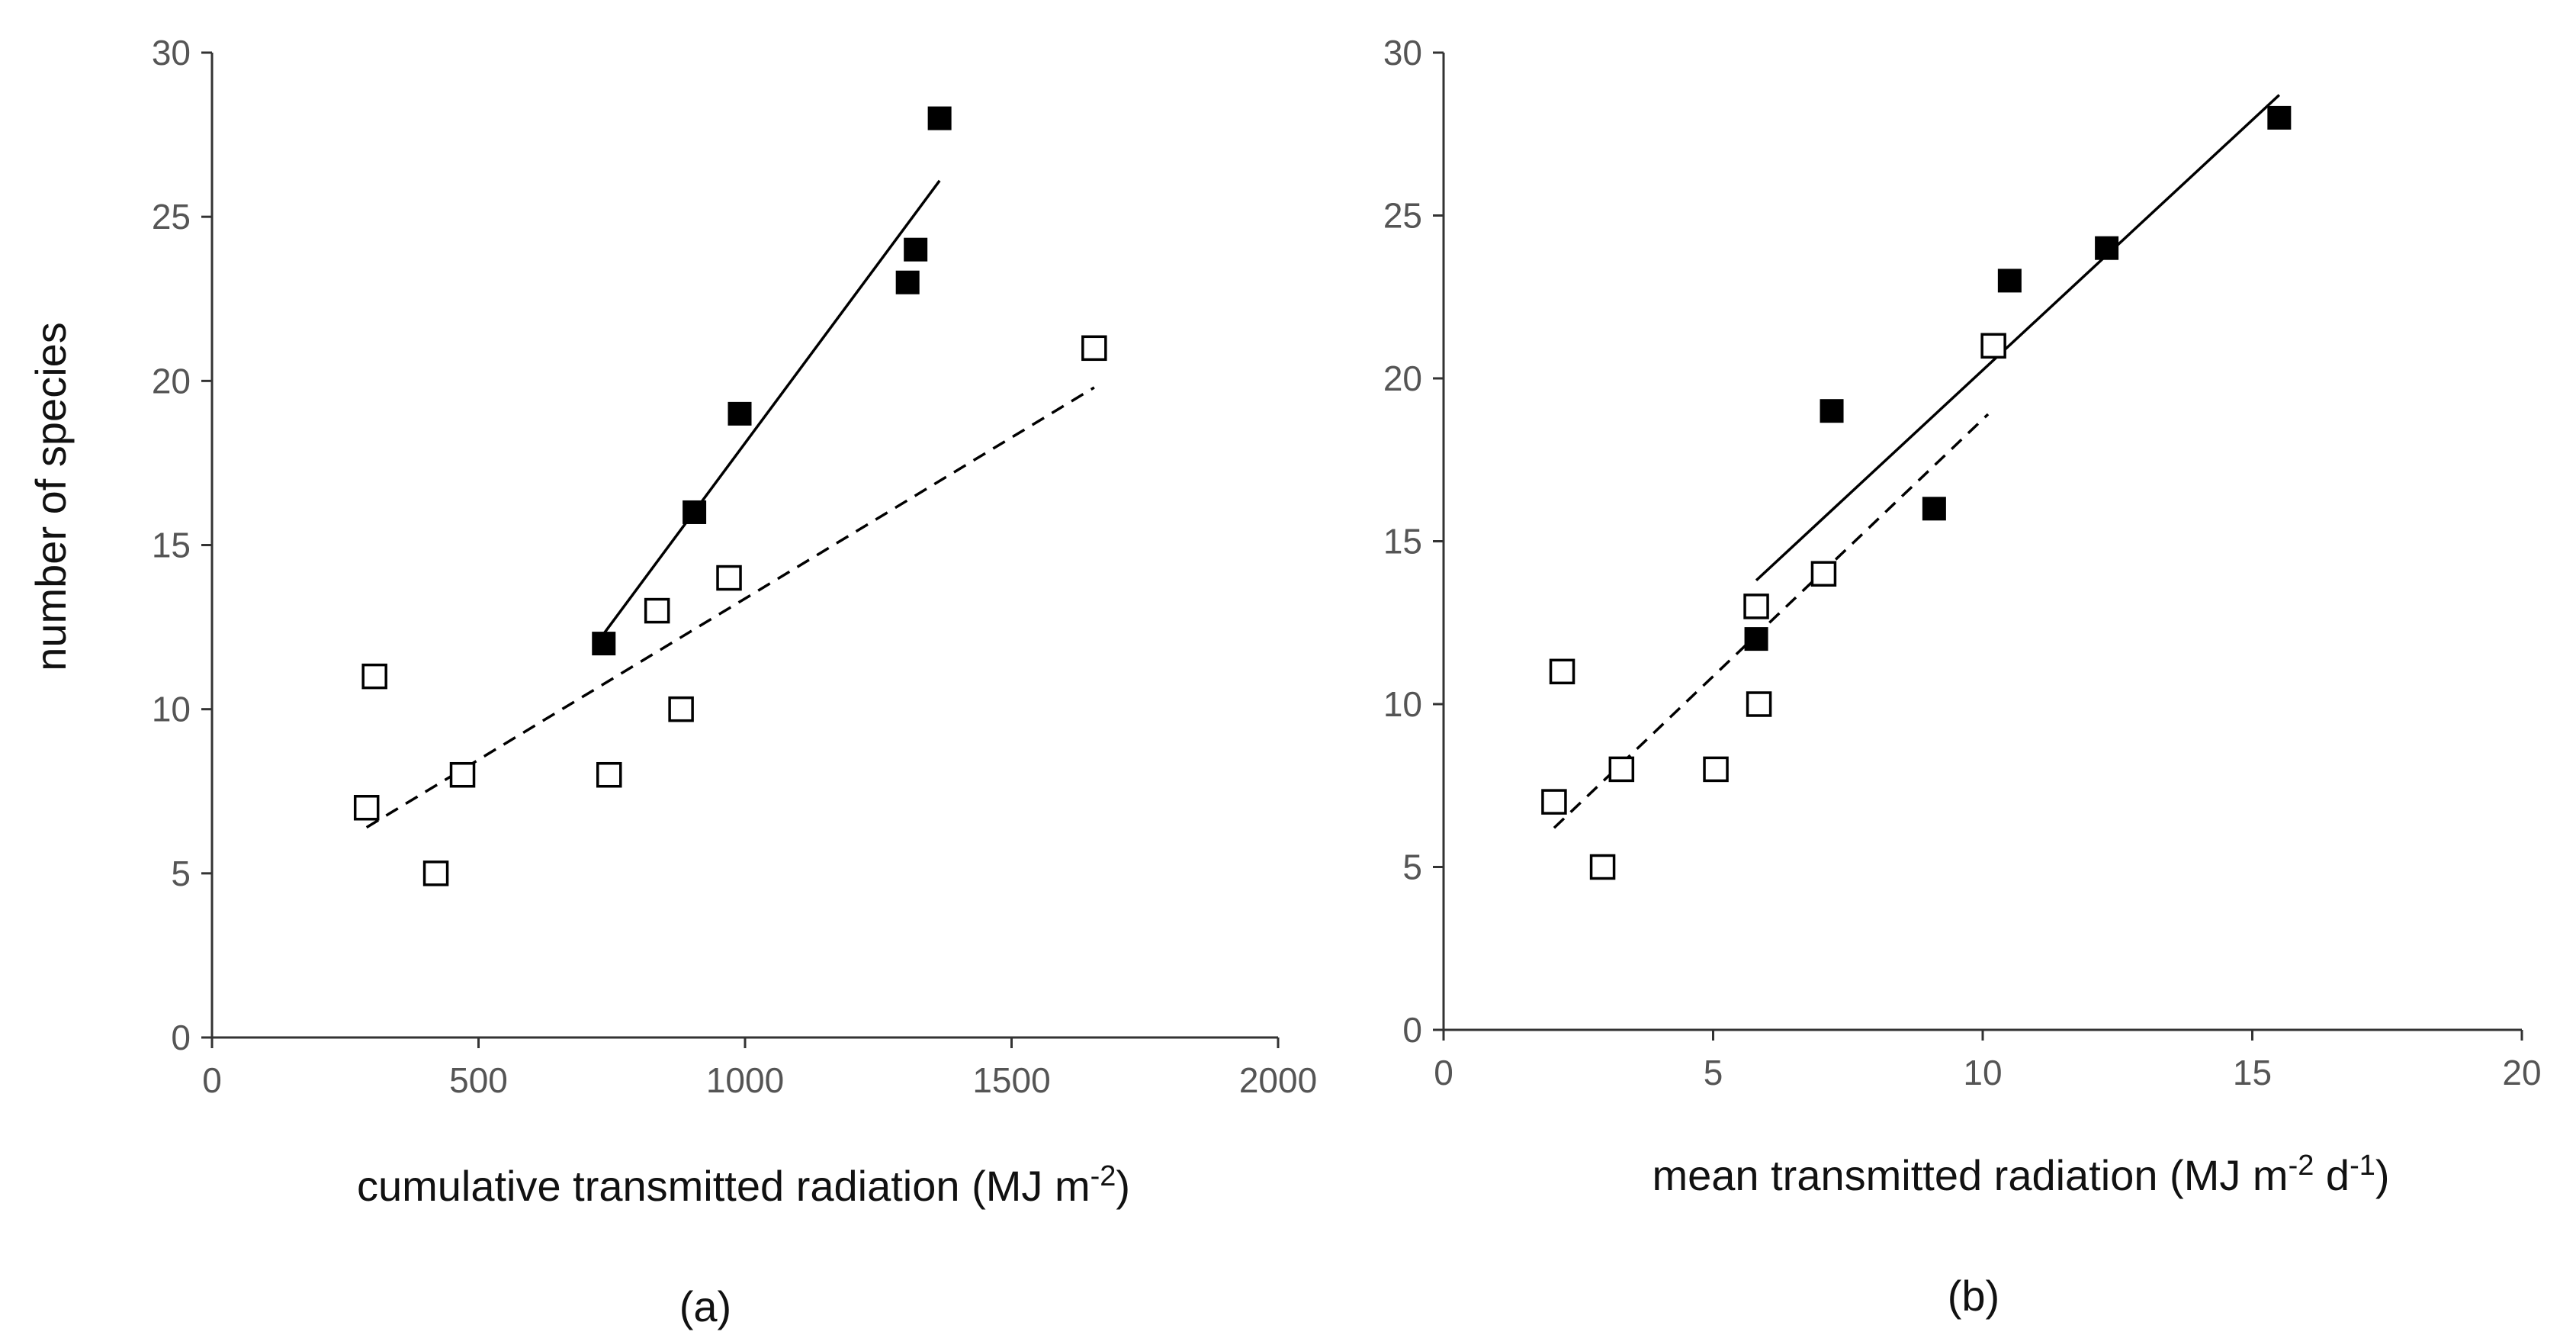 This screenshot has height=1335, width=2576. Describe the element at coordinates (745, 1080) in the screenshot. I see `chart-a-x-tick-label: 1000` at that location.